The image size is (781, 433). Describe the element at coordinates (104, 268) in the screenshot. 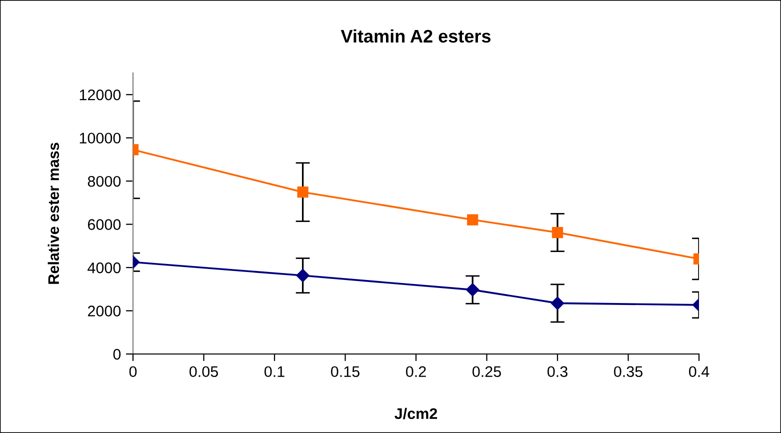

I see `y-tick-label: 4000` at that location.